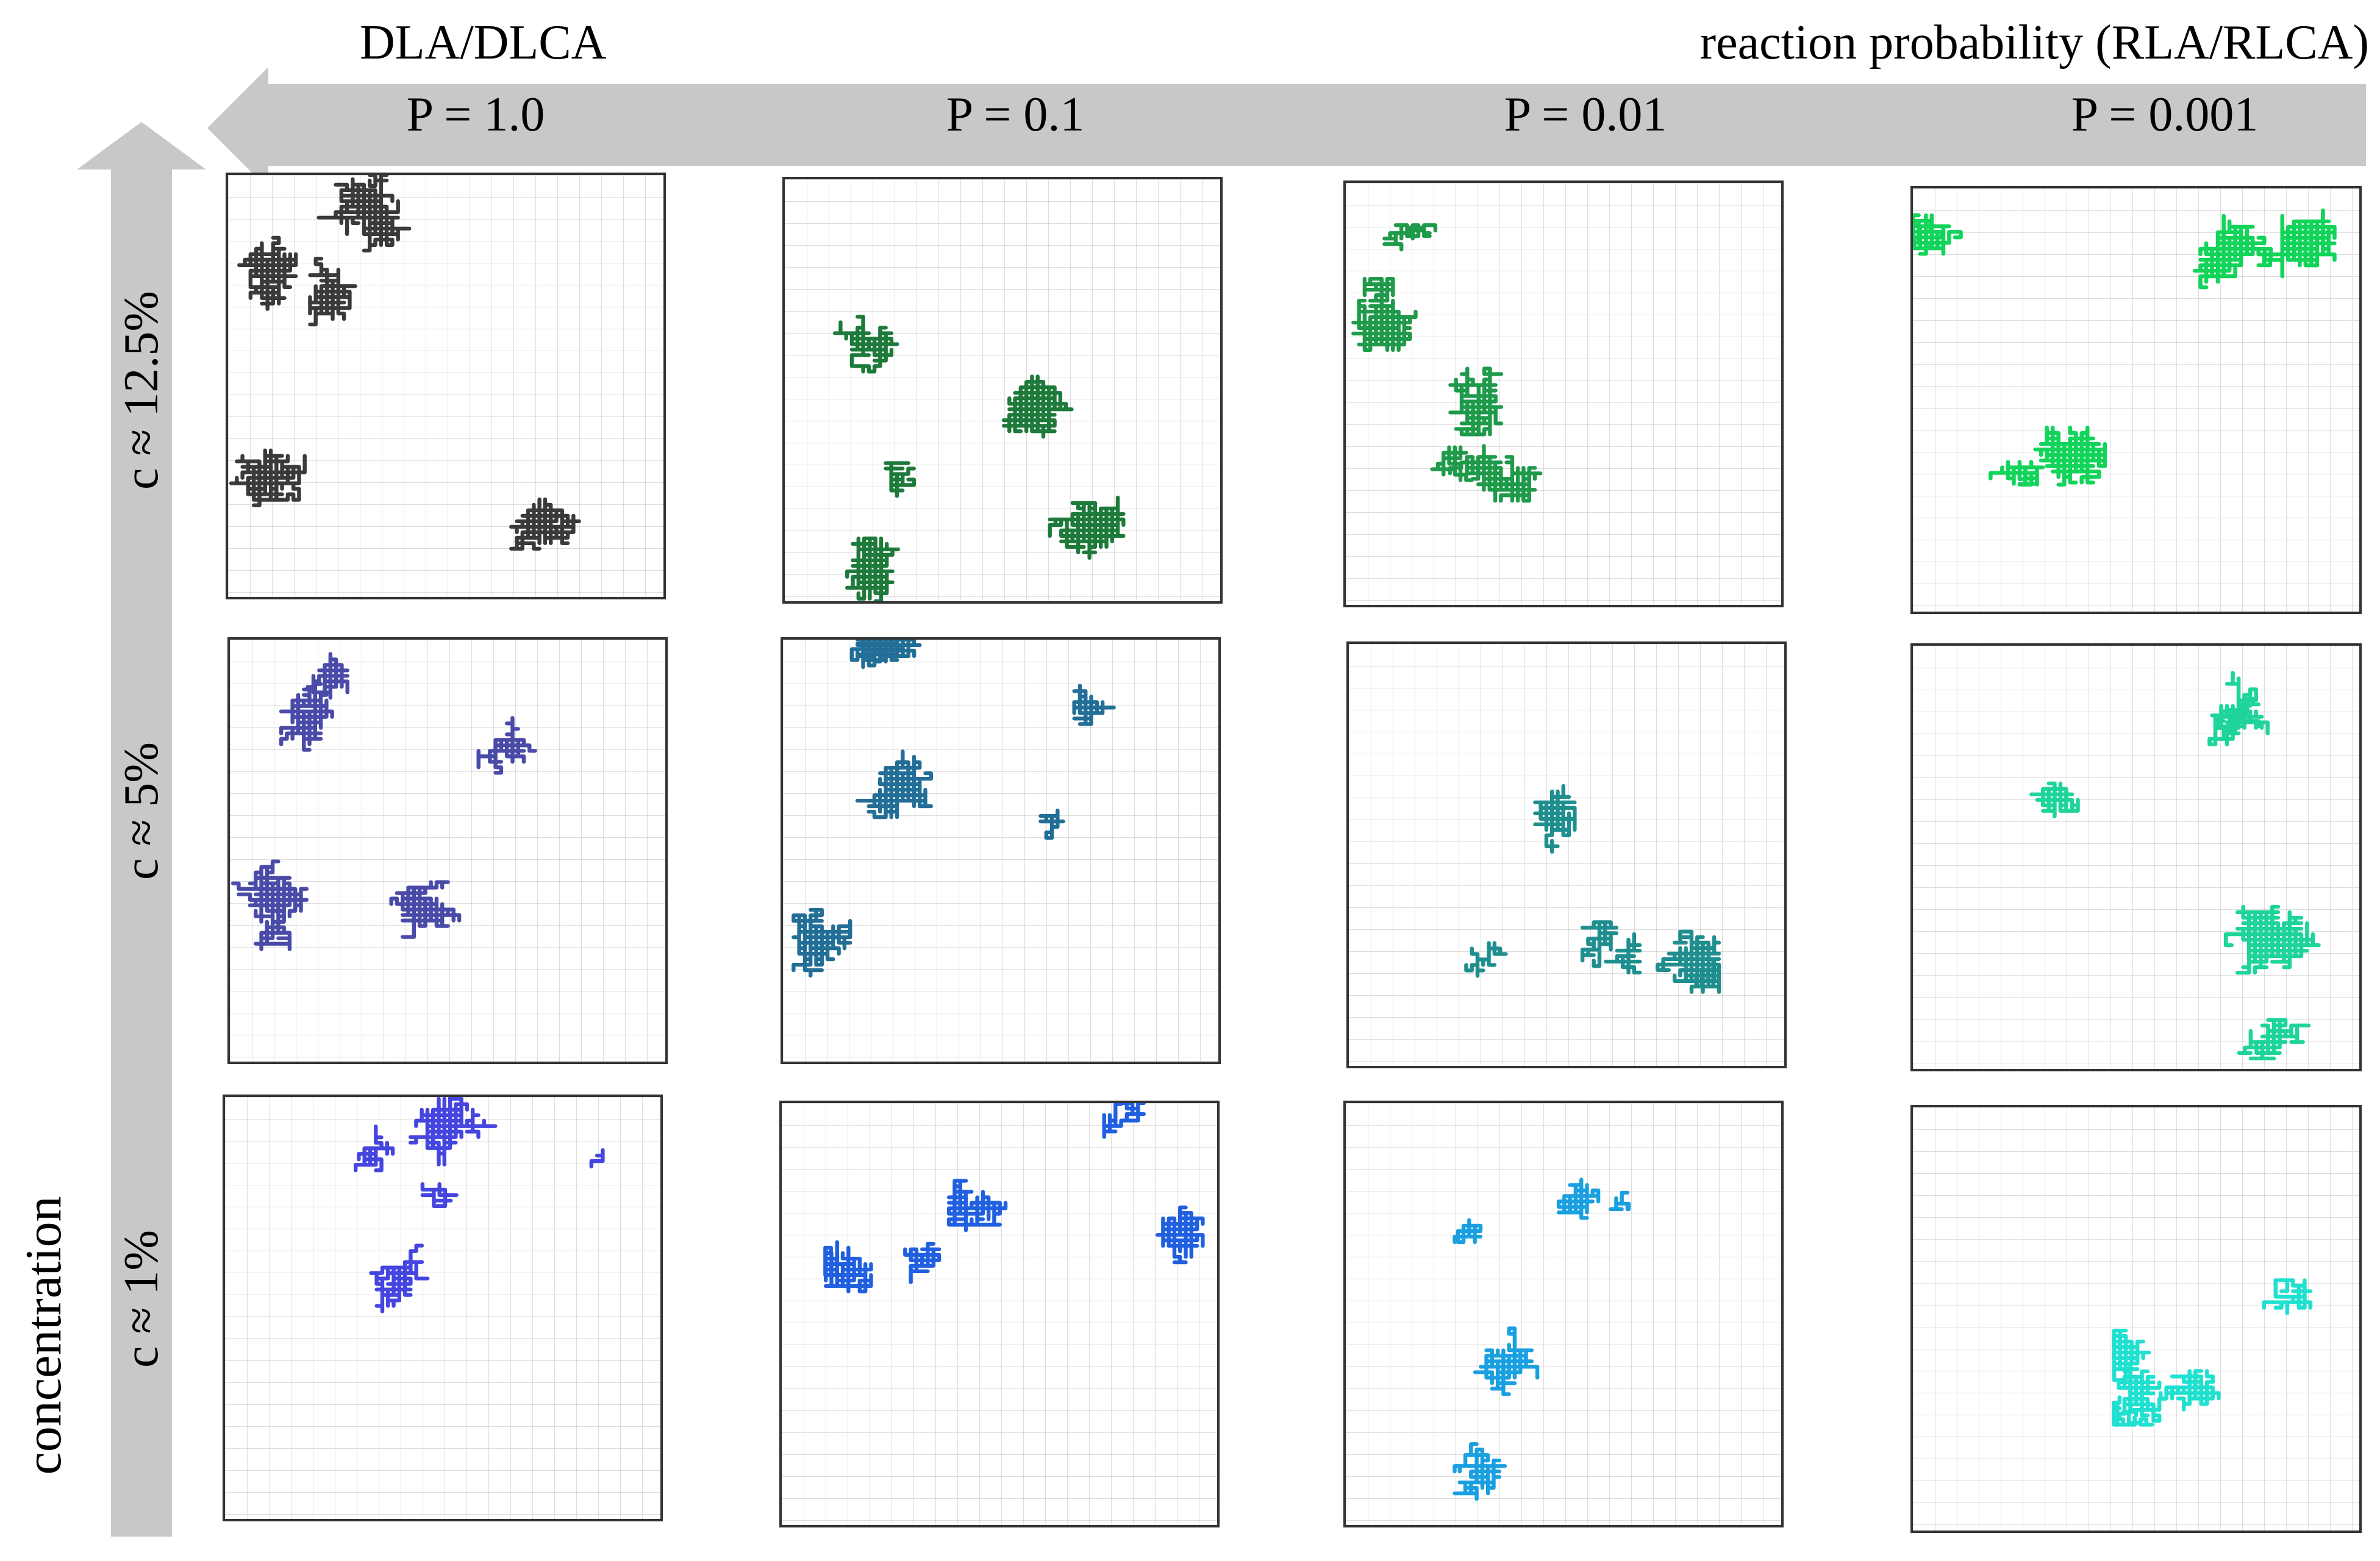  What do you see at coordinates (2165, 114) in the screenshot?
I see `column-label-p0001: P = 0.001` at bounding box center [2165, 114].